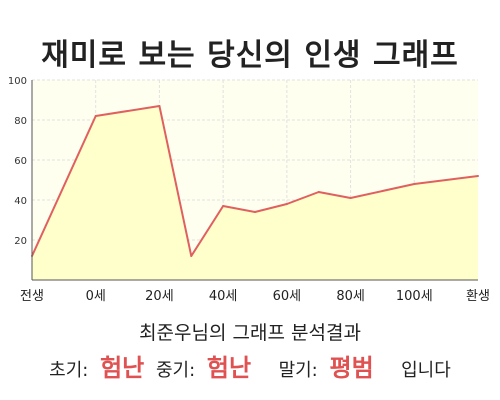 This screenshot has height=400, width=500. I want to click on analysis-heading: 최준우님의 그래프 분석결과, so click(250, 333).